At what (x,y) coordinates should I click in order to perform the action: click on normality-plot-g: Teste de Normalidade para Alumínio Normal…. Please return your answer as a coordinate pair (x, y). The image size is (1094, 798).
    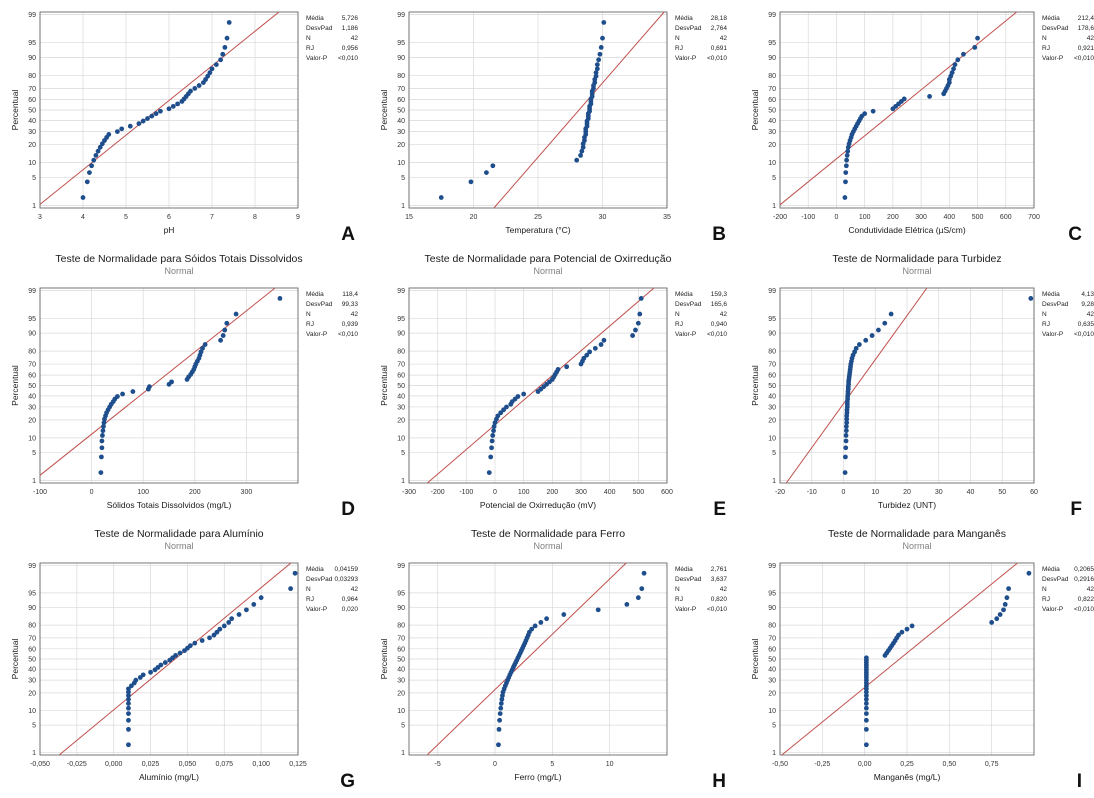
    Looking at the image, I should click on (183, 657).